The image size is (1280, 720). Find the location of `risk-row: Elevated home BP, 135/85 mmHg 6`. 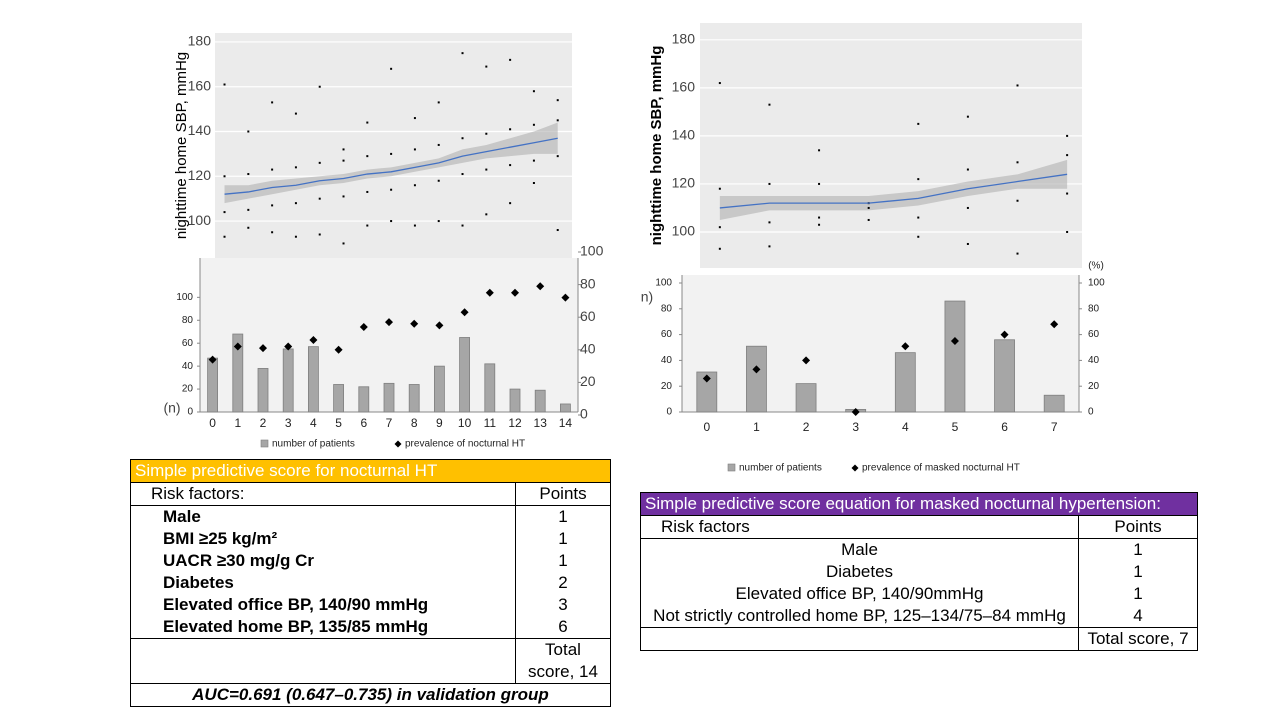

risk-row: Elevated home BP, 135/85 mmHg 6 is located at coordinates (370, 627).